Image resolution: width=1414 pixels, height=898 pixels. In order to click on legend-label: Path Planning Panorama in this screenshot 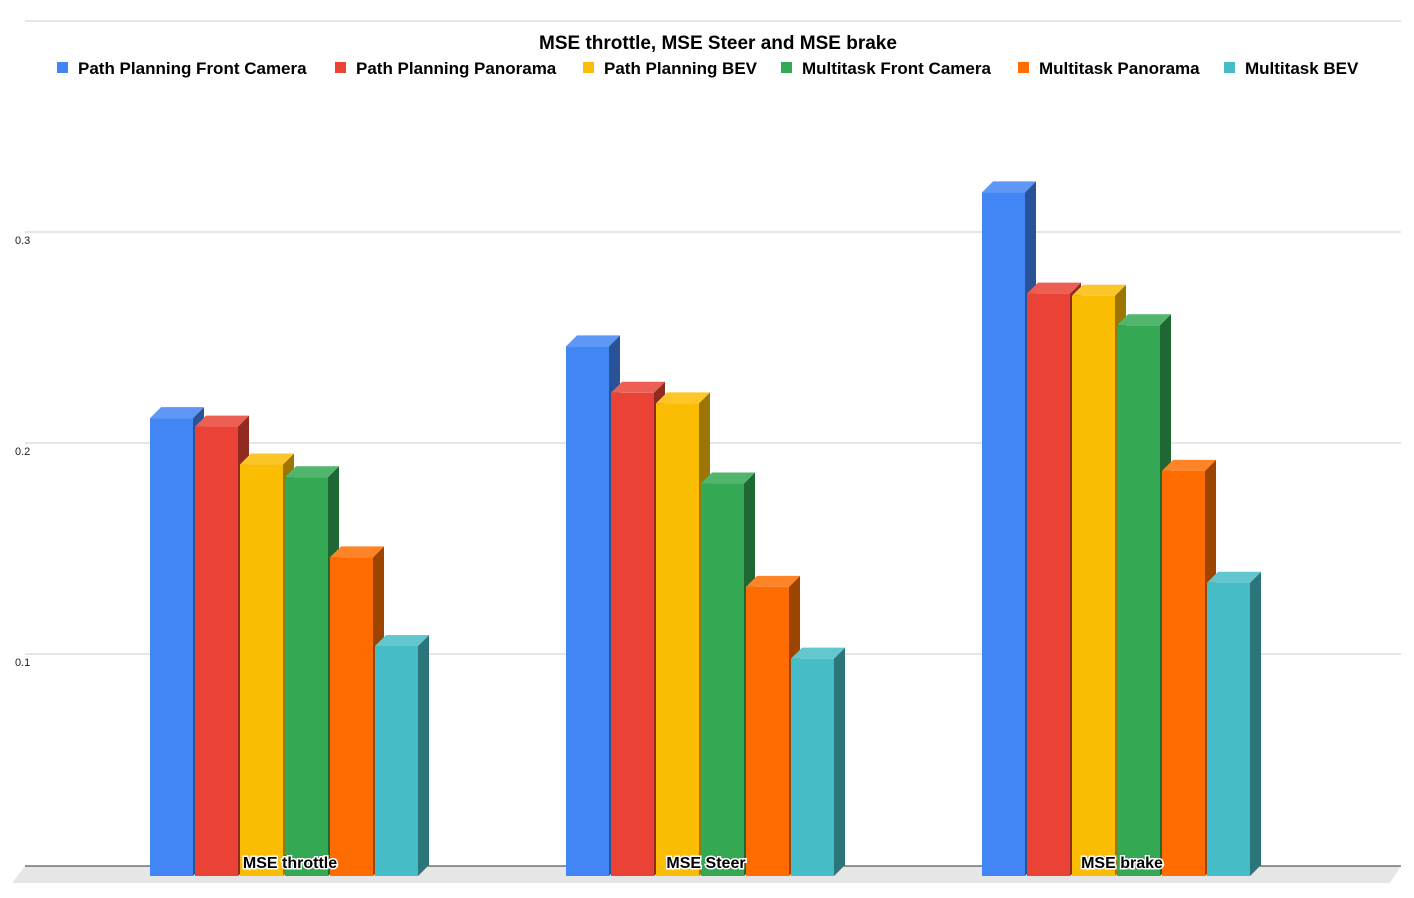, I will do `click(456, 68)`.